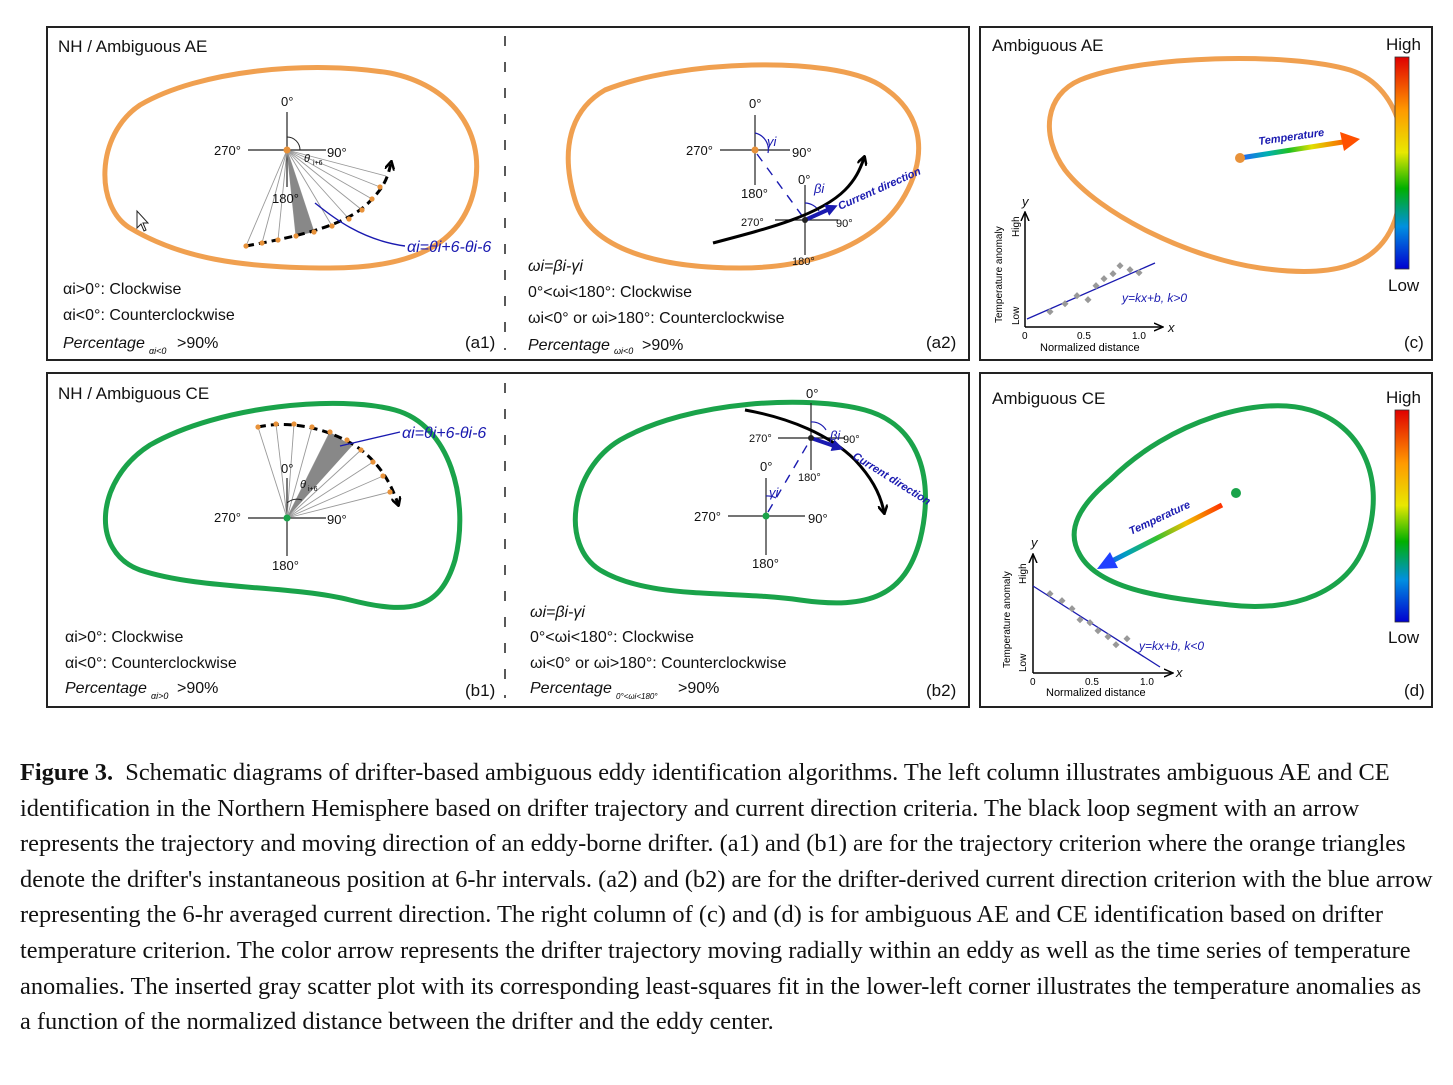  I want to click on b2-deg-0b: 0°, so click(812, 393).